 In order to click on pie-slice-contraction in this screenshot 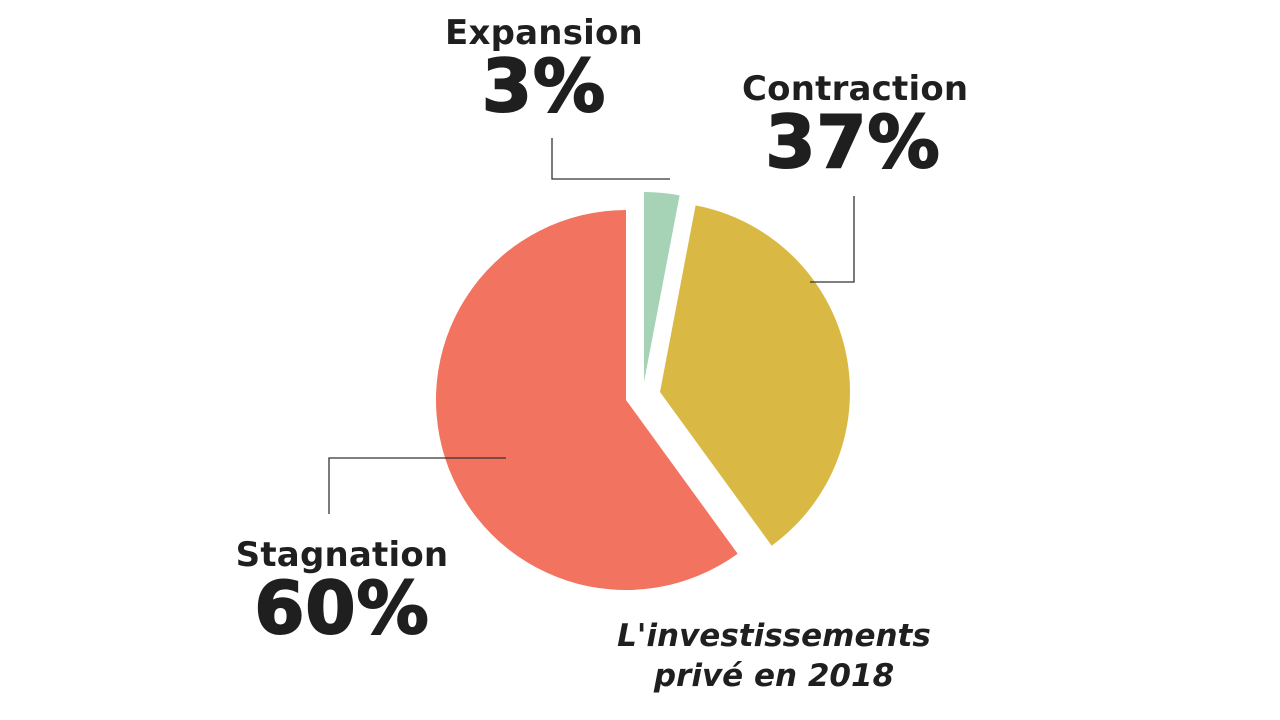, I will do `click(755, 375)`.